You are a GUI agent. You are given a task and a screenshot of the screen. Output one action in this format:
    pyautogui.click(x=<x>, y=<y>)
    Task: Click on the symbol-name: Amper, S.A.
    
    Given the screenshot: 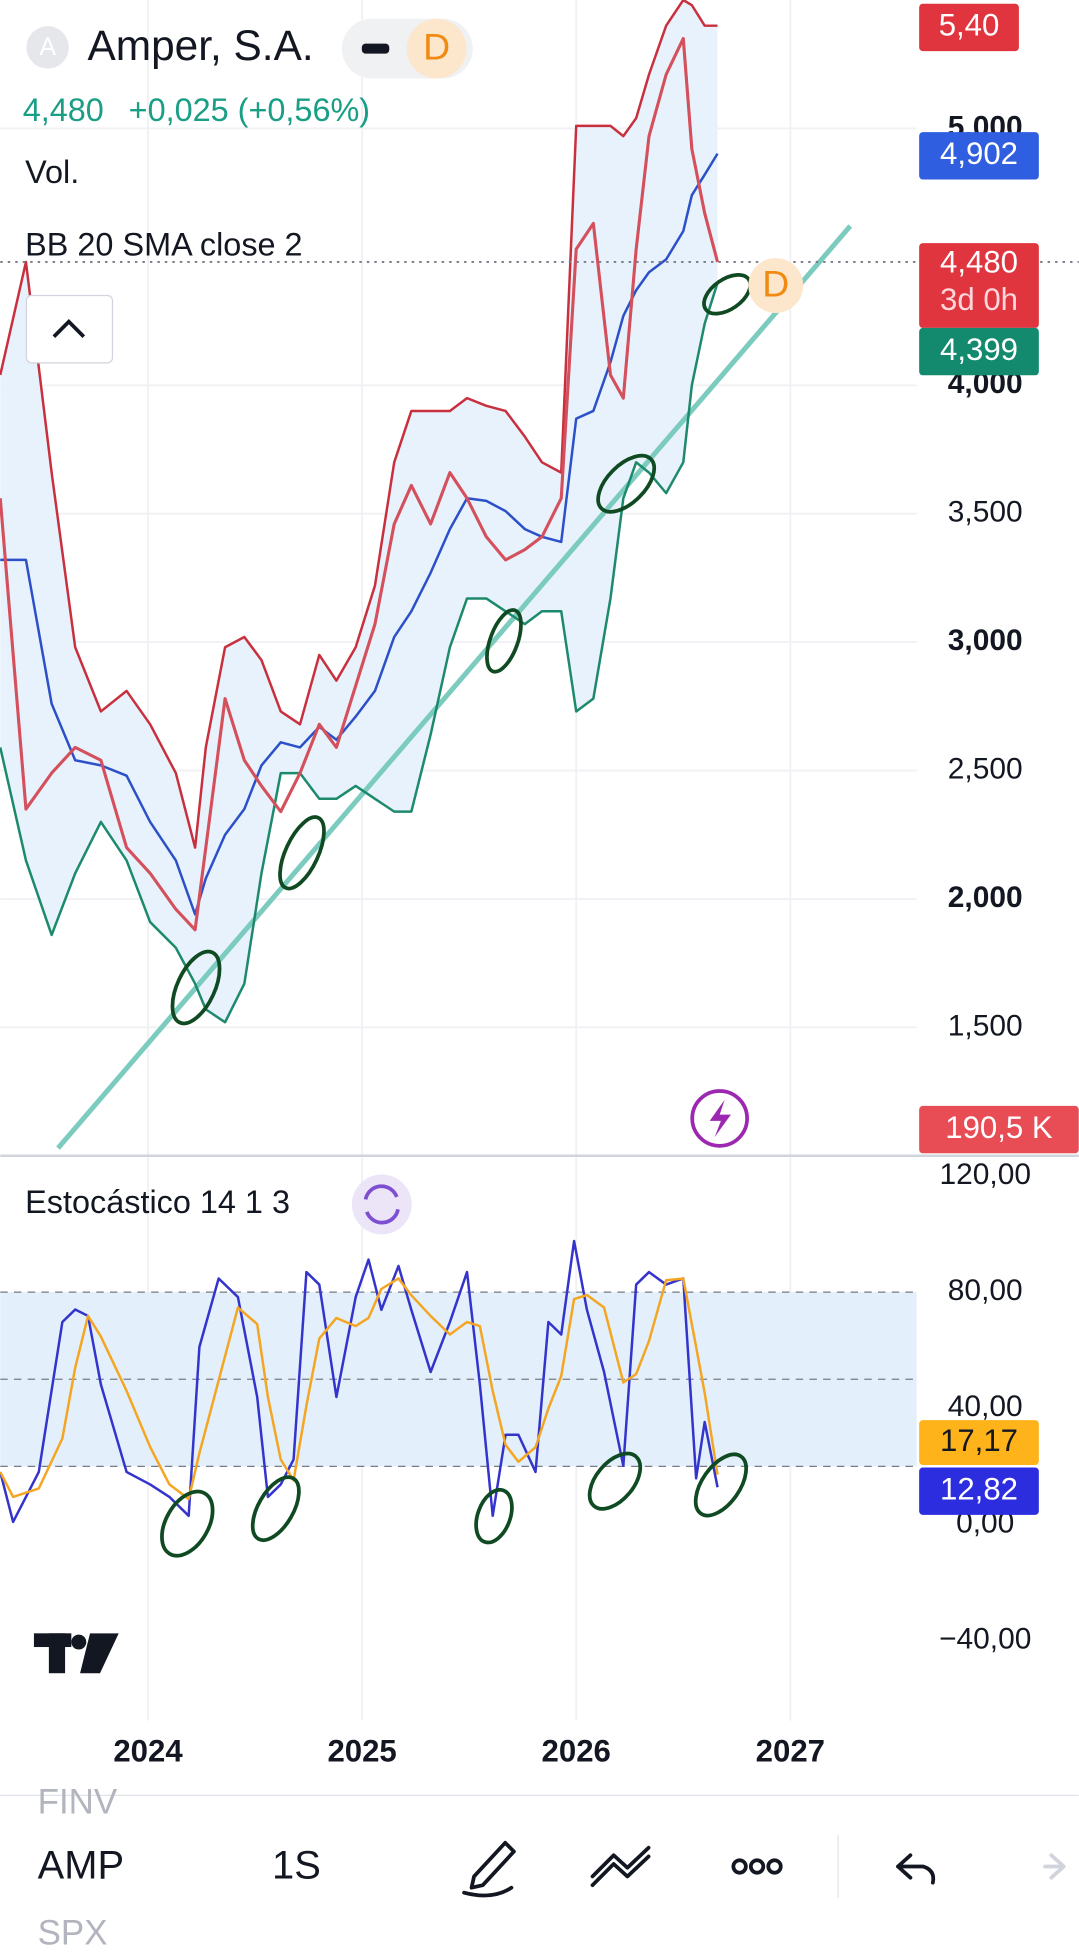 What is the action you would take?
    pyautogui.click(x=201, y=45)
    